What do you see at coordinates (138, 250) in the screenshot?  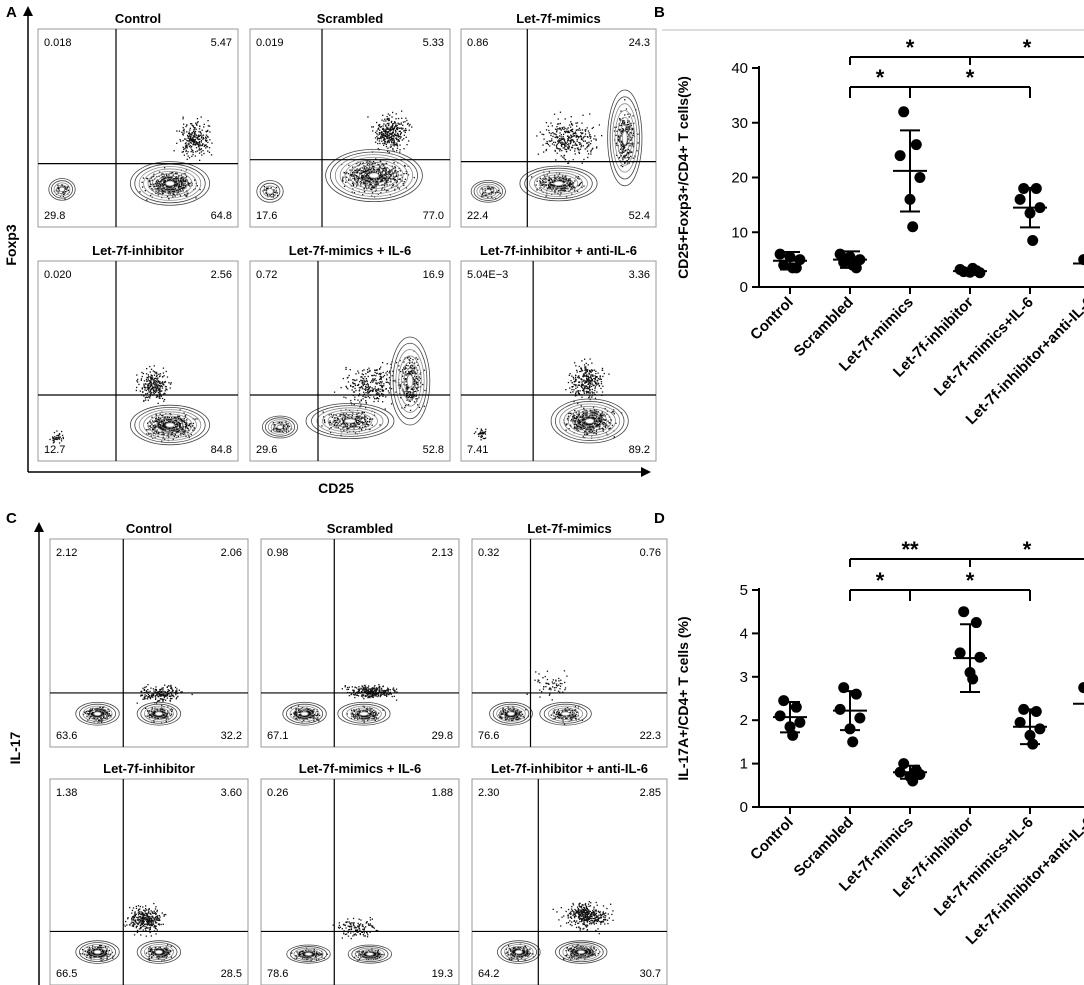 I see `flow-plot-title: Let-7f-inhibitor` at bounding box center [138, 250].